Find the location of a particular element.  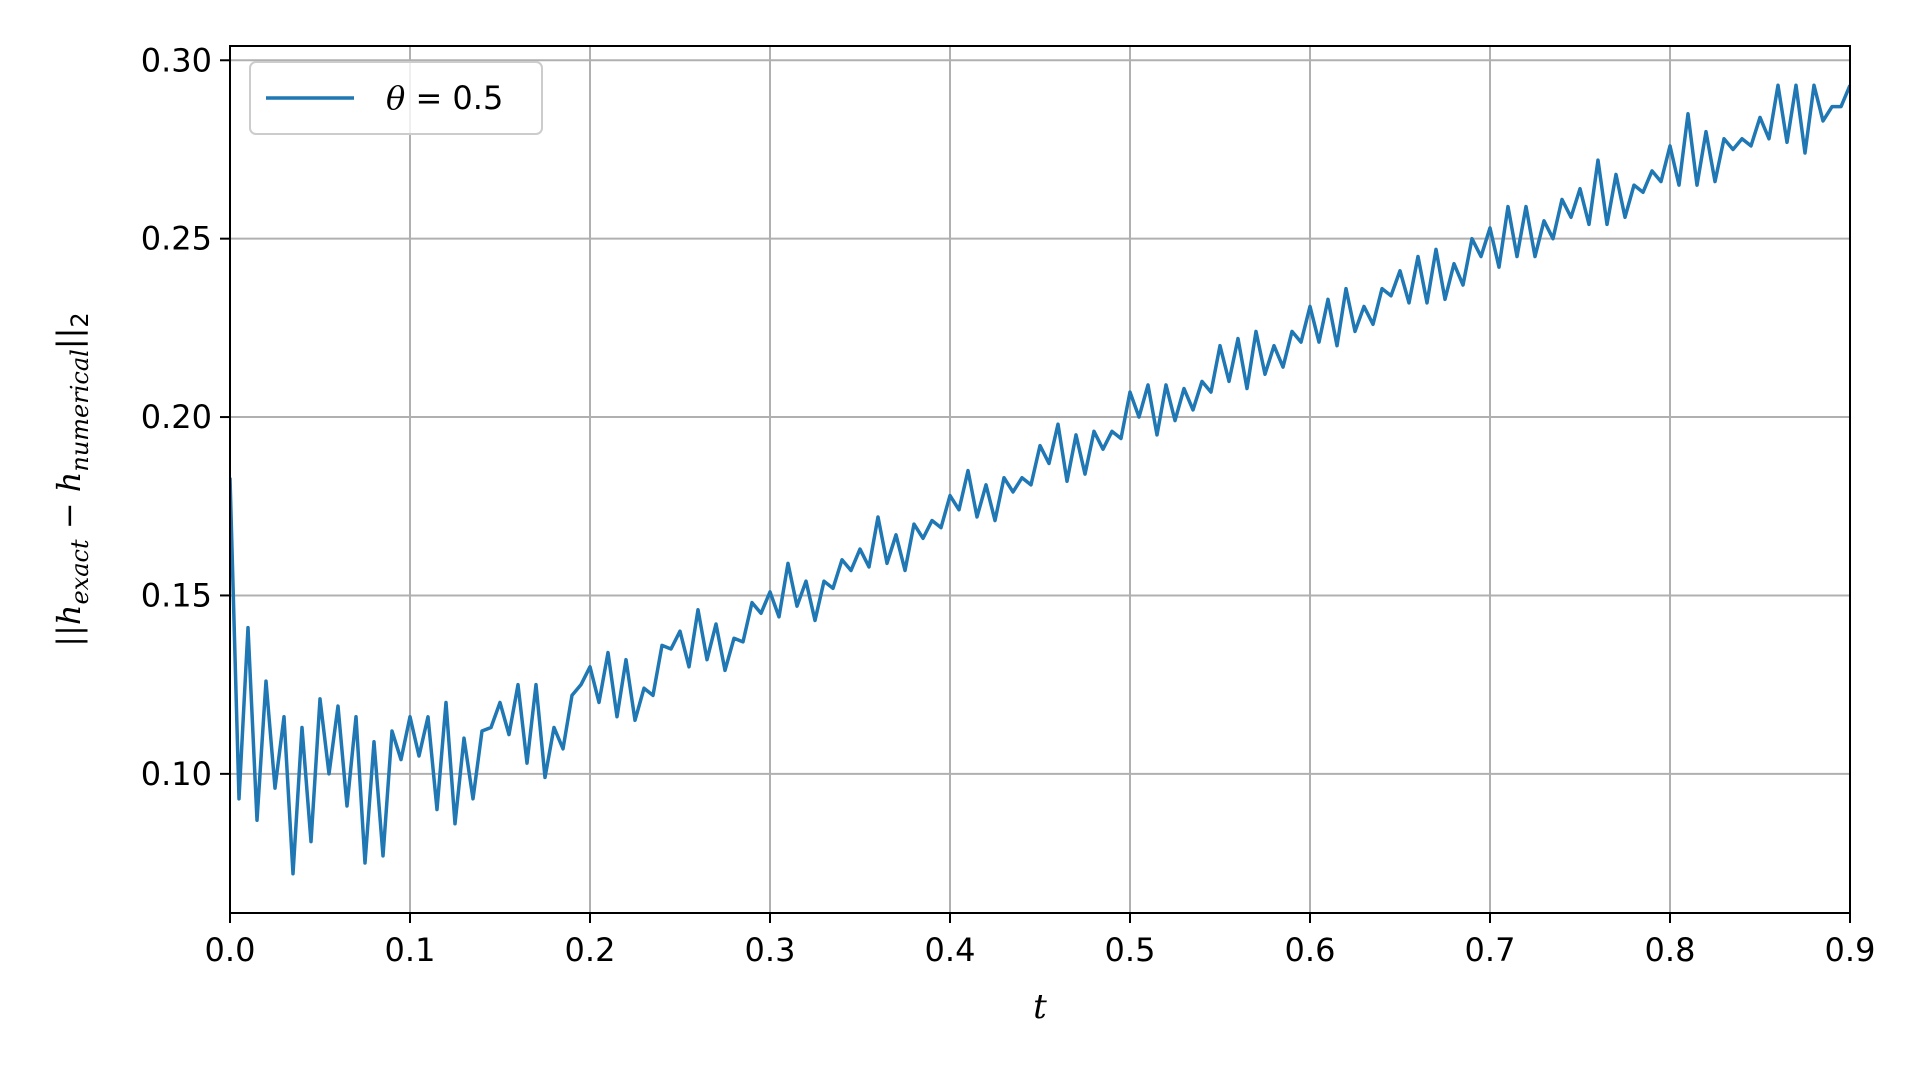

legend: θ = 0.5 is located at coordinates (396, 98).